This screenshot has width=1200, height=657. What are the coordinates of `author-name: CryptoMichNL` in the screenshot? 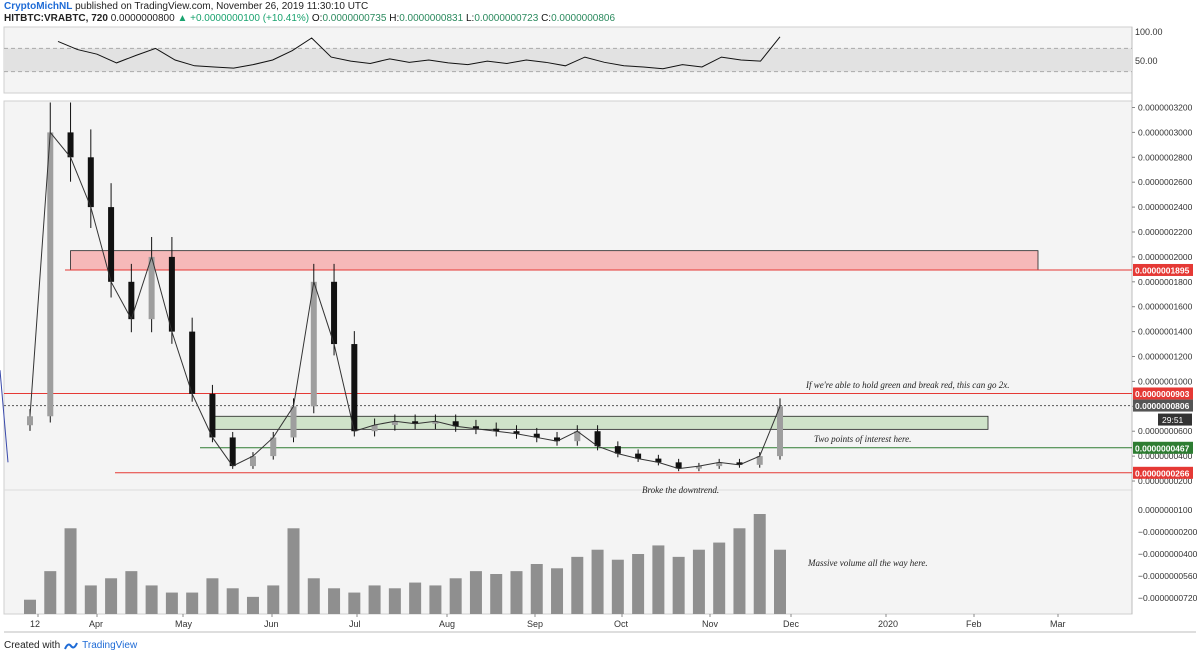 It's located at (38, 6).